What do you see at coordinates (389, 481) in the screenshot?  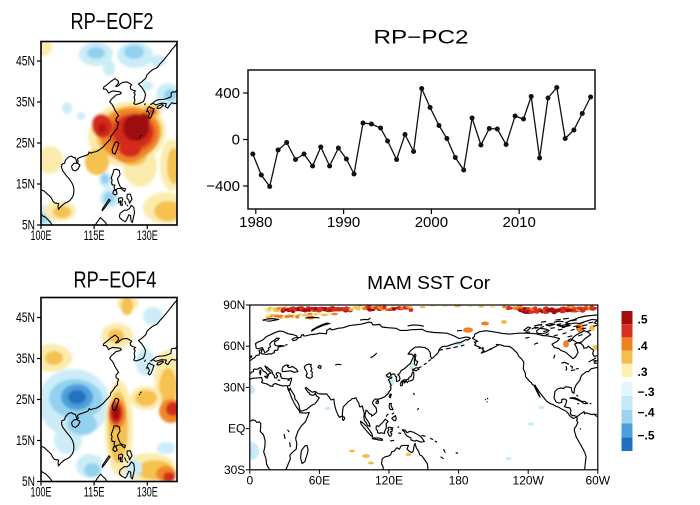 I see `svg-text: 120E` at bounding box center [389, 481].